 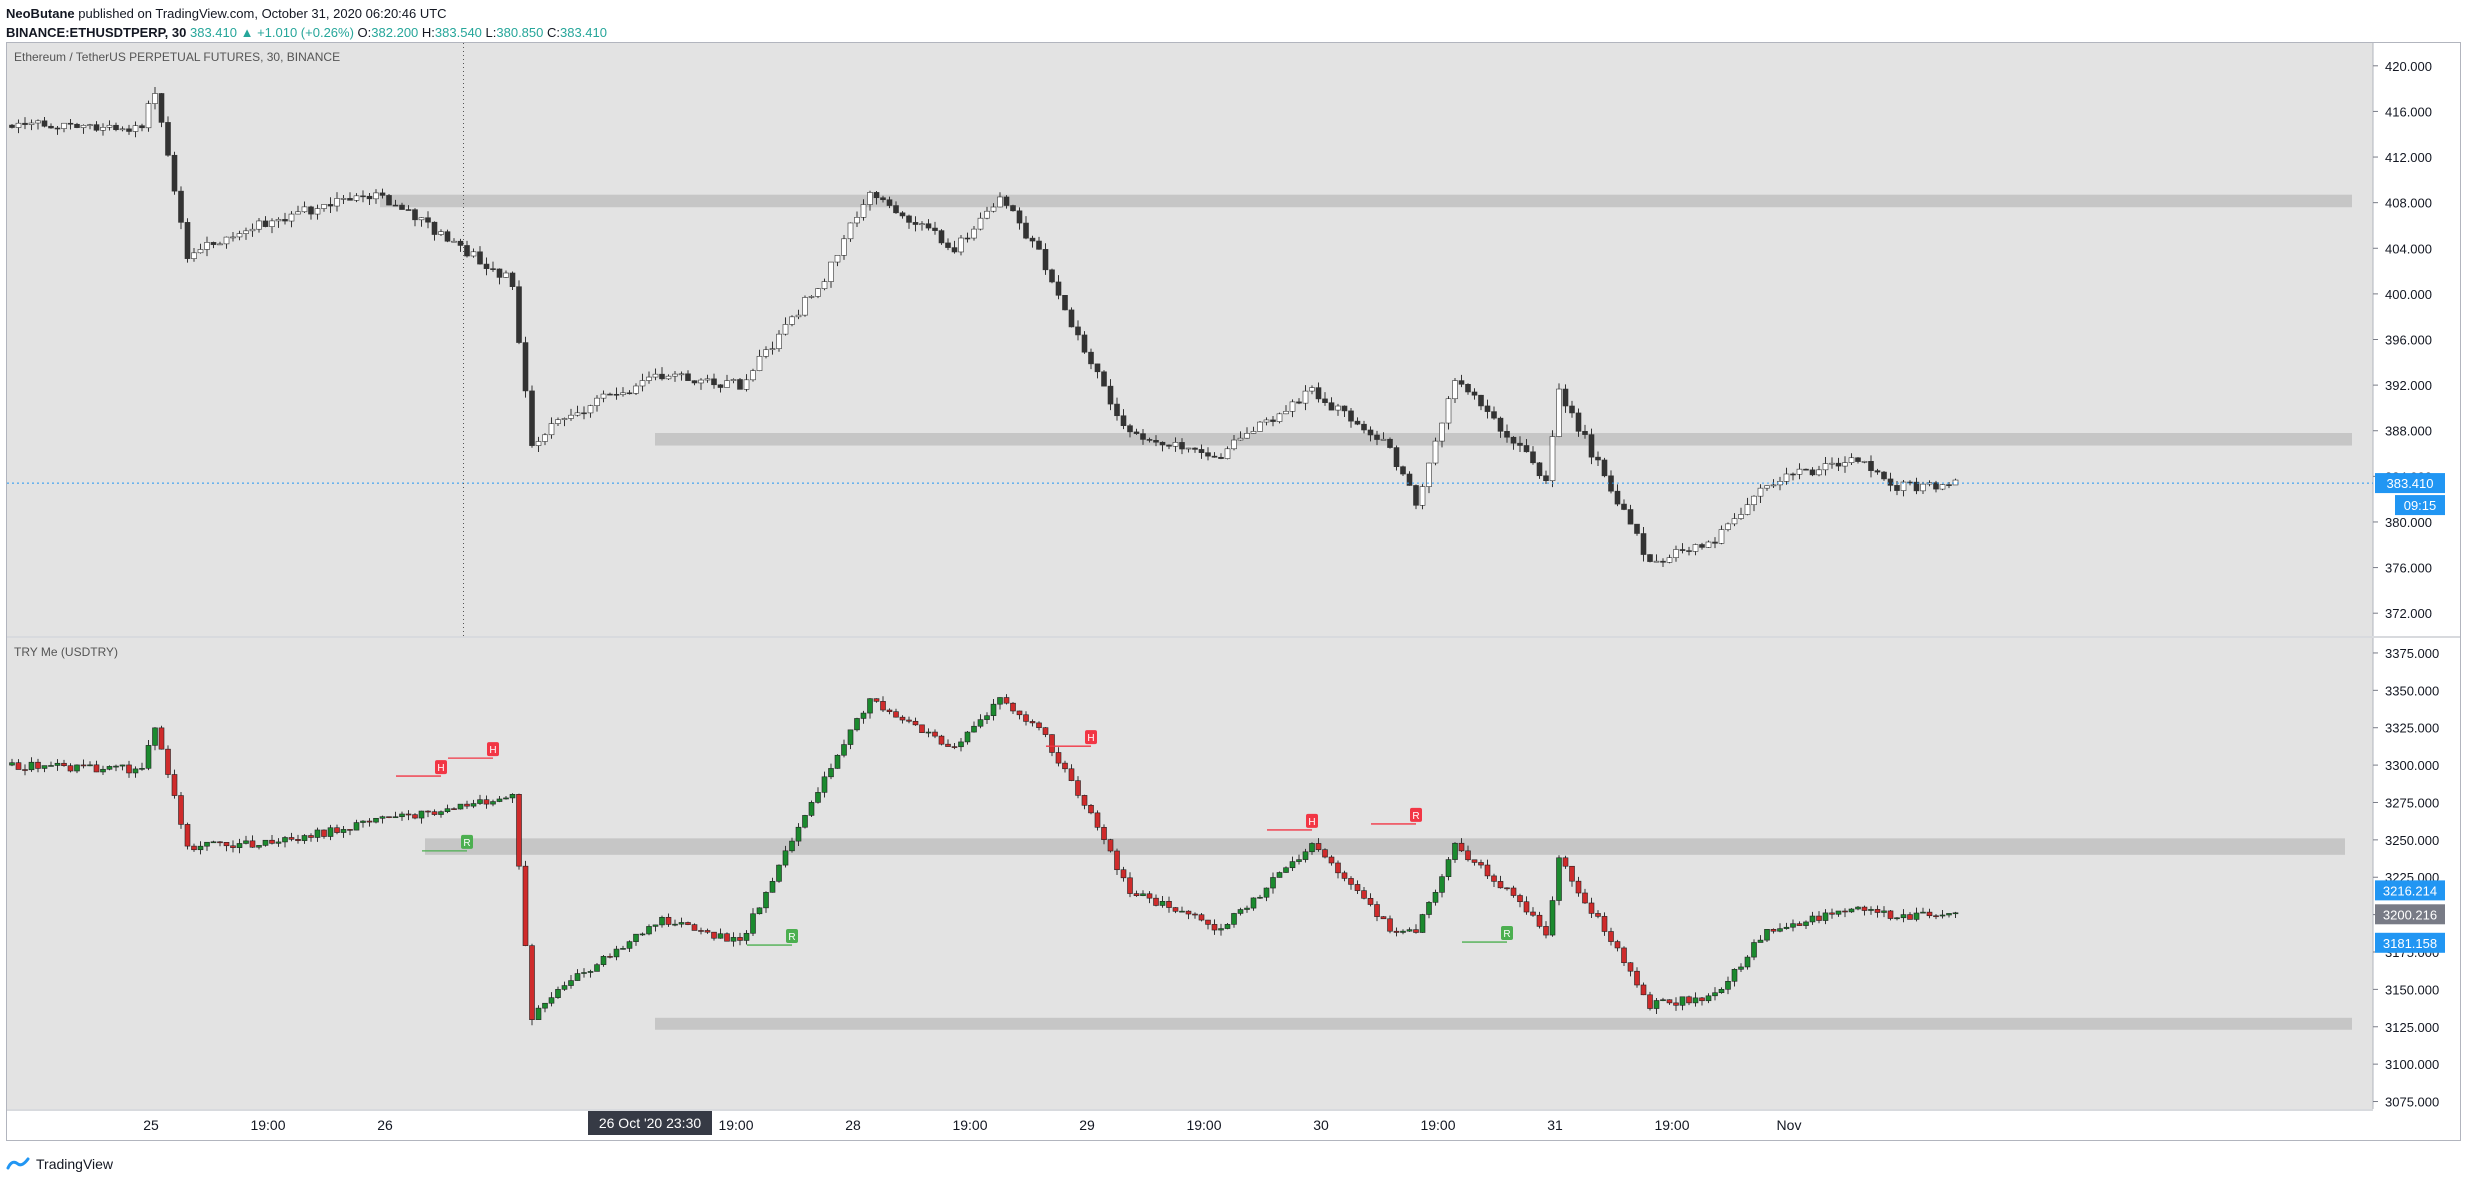 What do you see at coordinates (75, 1164) in the screenshot?
I see `footer-brand: TradingView` at bounding box center [75, 1164].